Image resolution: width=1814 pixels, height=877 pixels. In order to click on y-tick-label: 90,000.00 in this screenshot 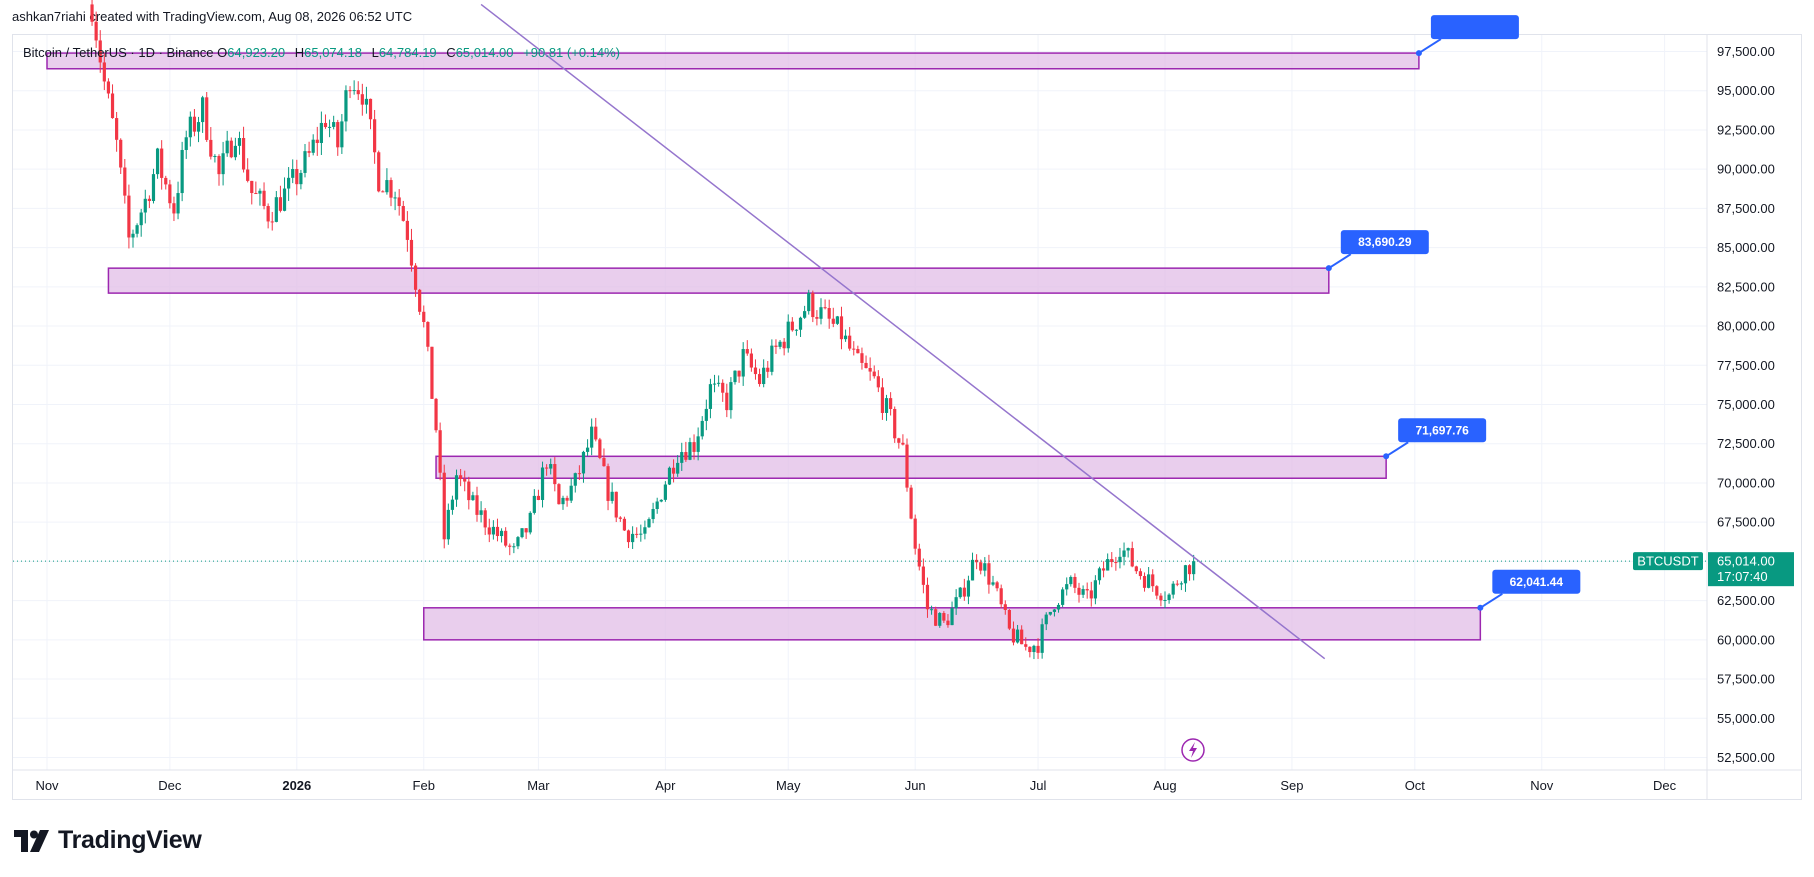, I will do `click(1746, 169)`.